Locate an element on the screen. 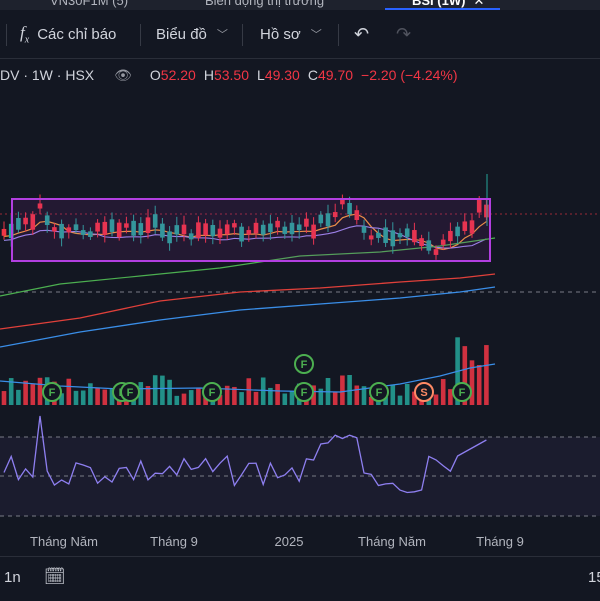  time-axis: Tháng Năm Tháng 9 2025 Tháng Năm Tháng 9 is located at coordinates (277, 541).